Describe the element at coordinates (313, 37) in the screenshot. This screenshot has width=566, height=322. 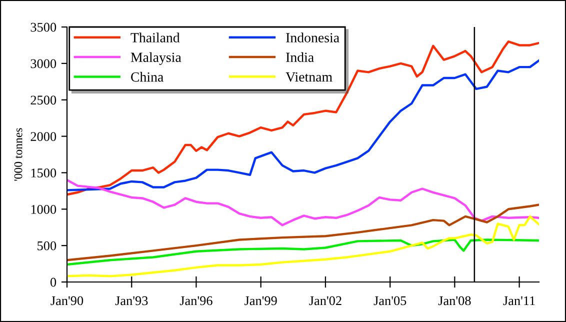
I see `legend-label: Indonesia` at that location.